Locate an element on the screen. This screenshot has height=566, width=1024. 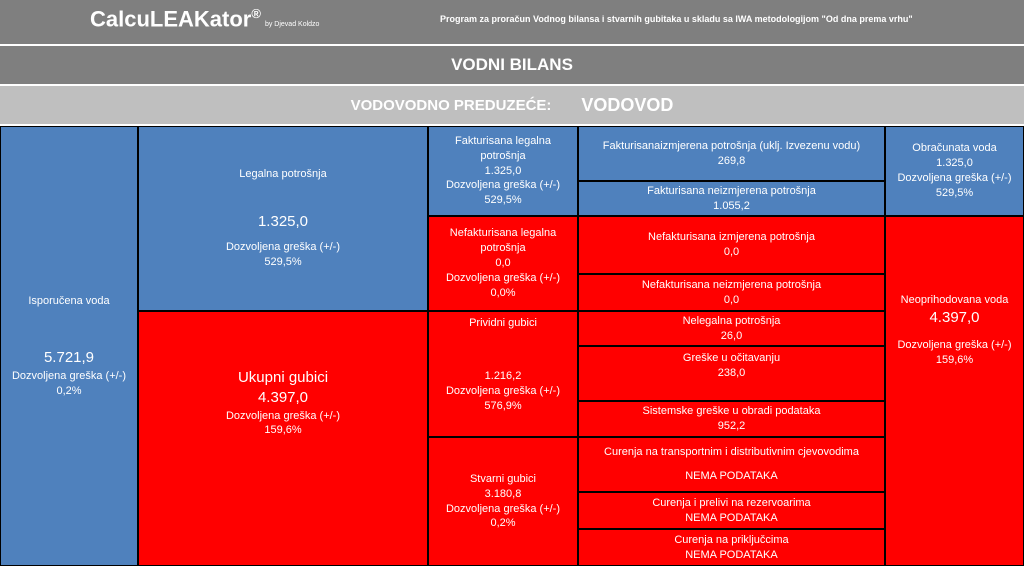
app-brand: CalcuLEAKator®by Djevad Koldzo is located at coordinates (204, 19).